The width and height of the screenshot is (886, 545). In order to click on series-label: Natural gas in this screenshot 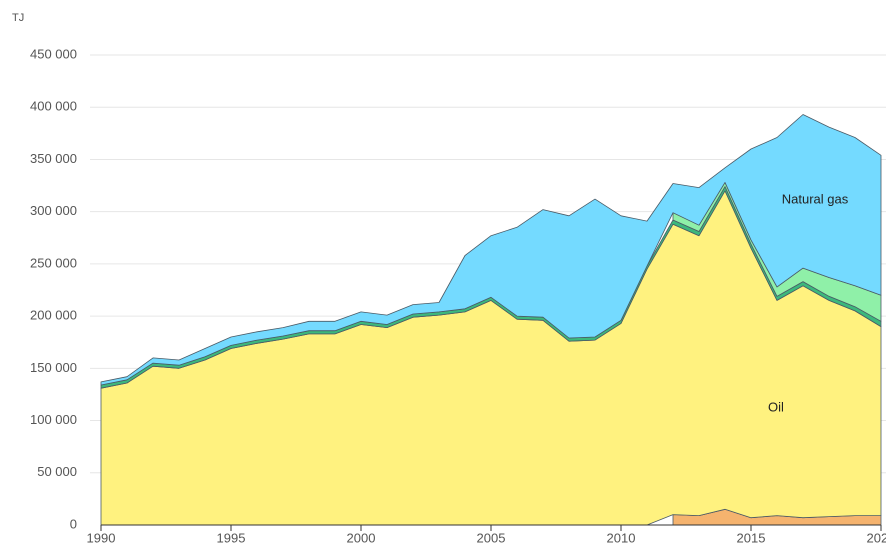, I will do `click(815, 198)`.